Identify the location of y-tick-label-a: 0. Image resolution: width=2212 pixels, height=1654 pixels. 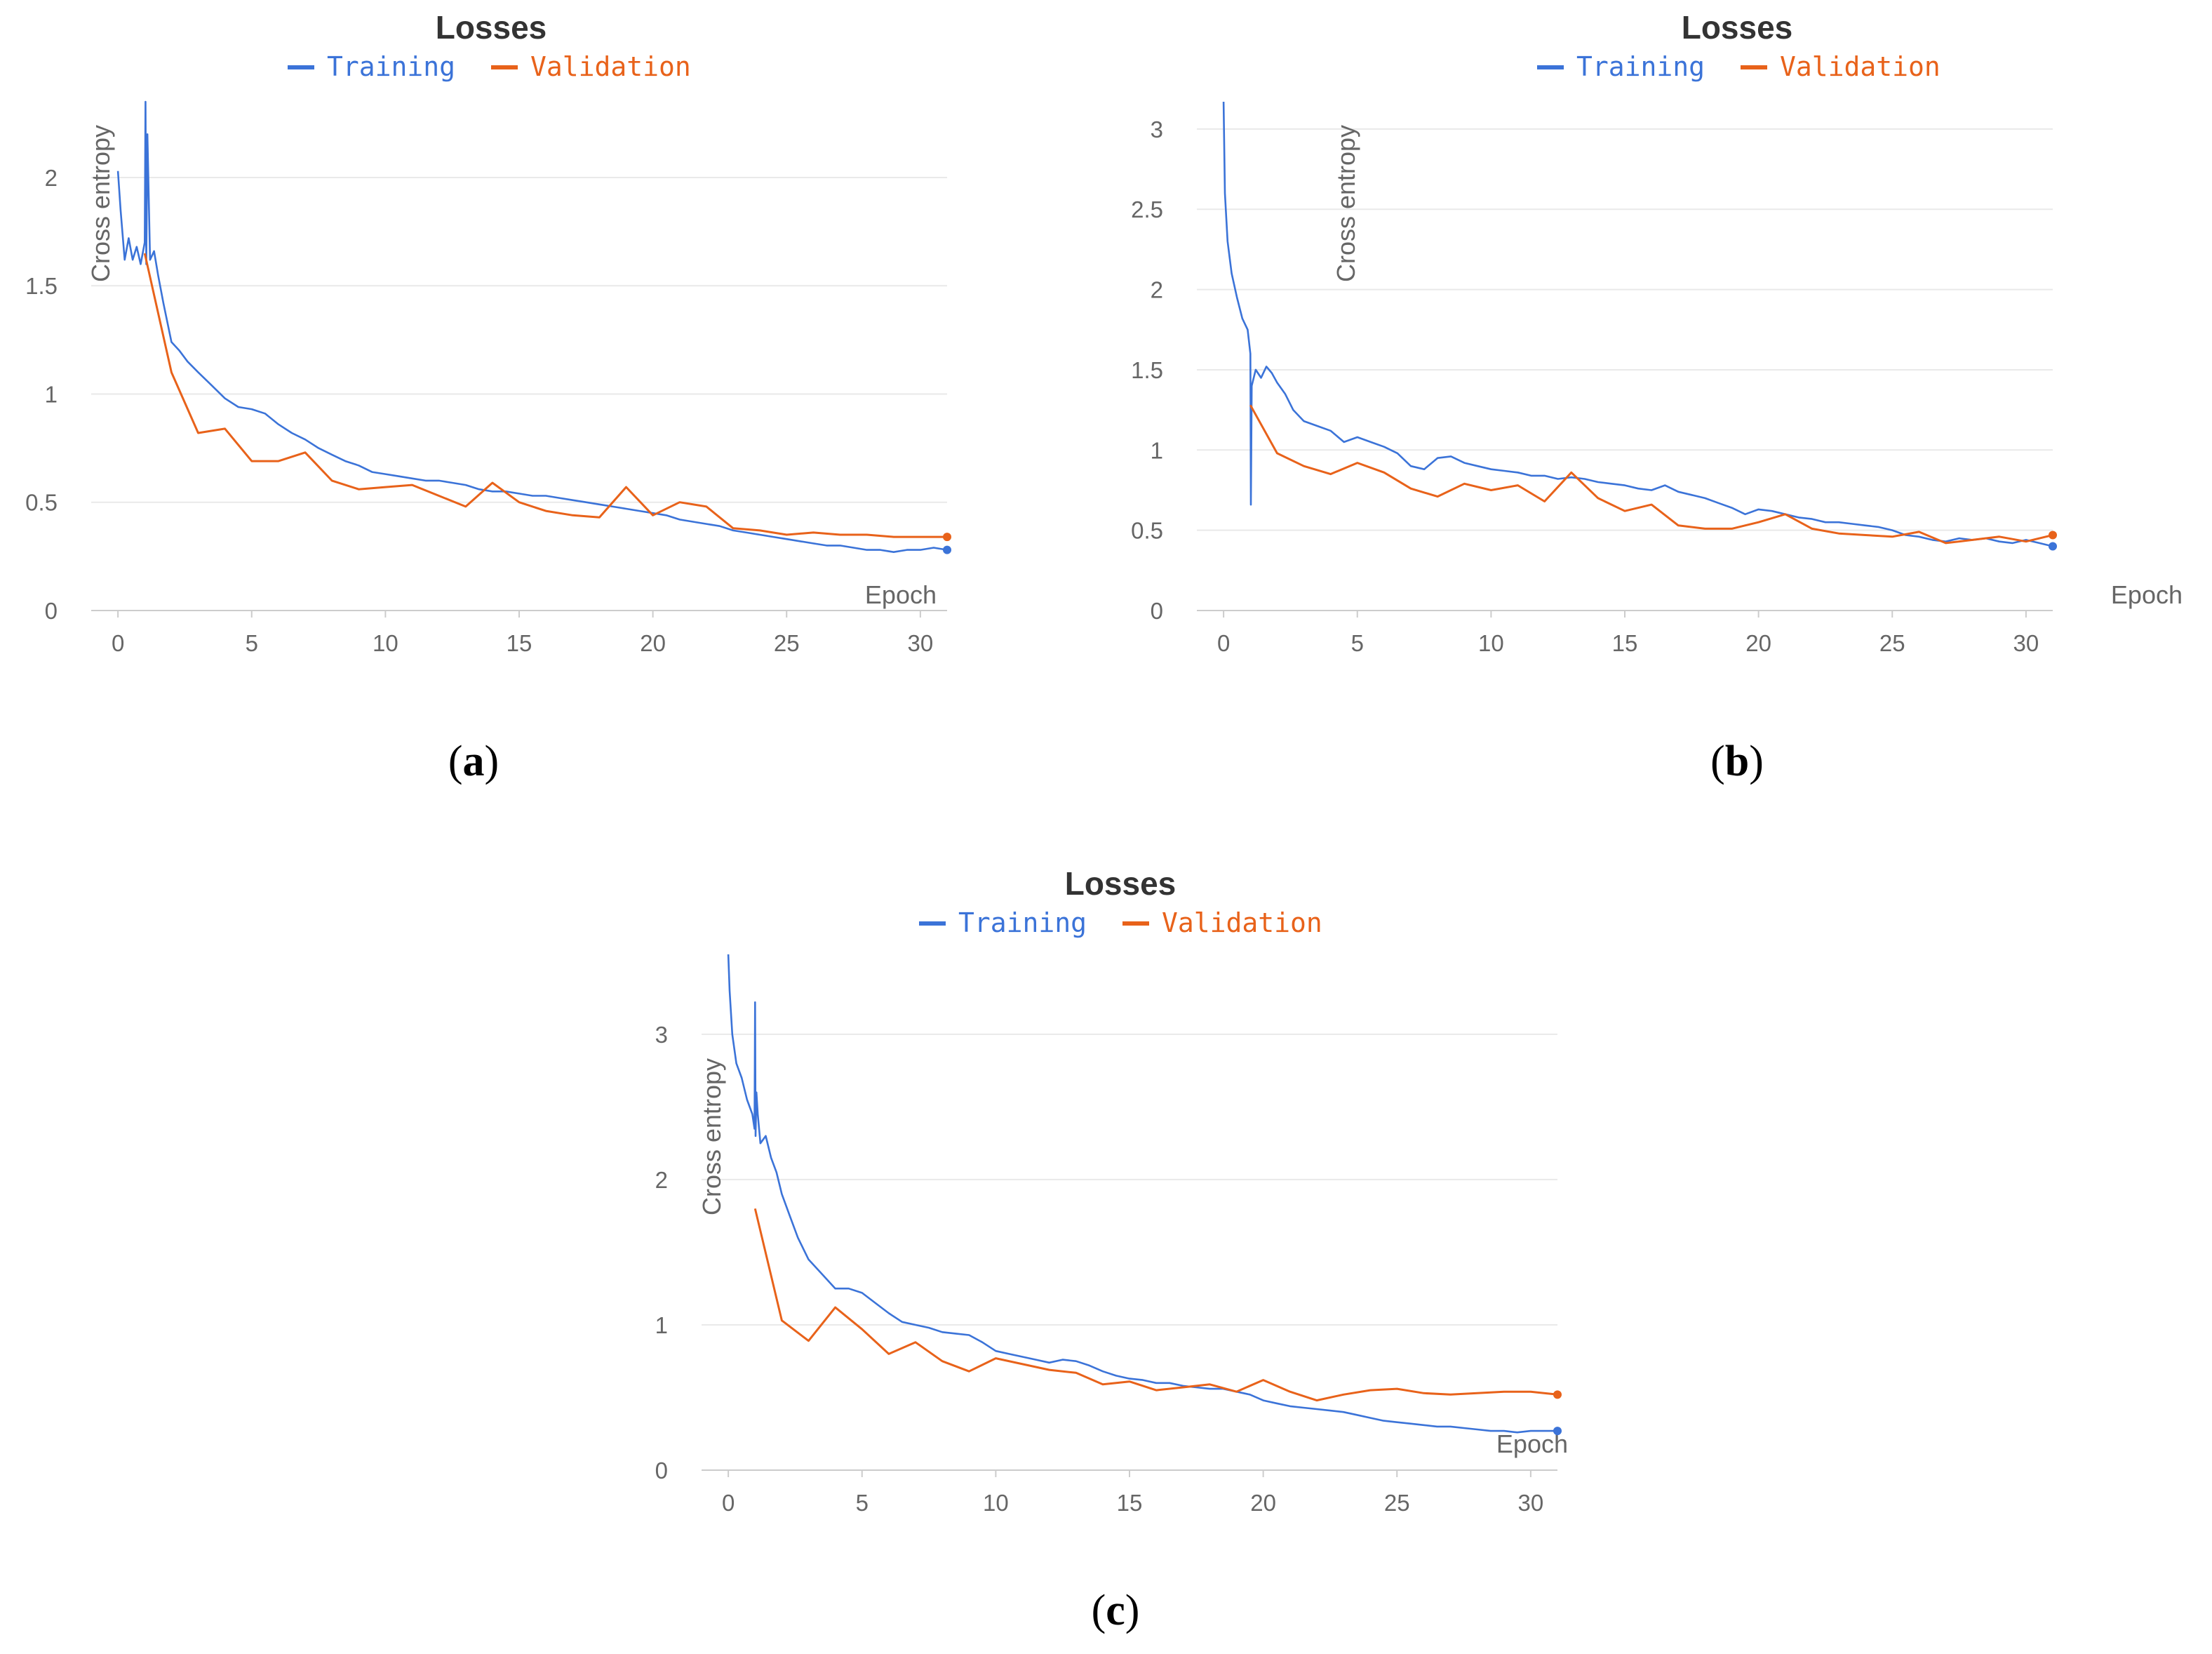
(51, 611).